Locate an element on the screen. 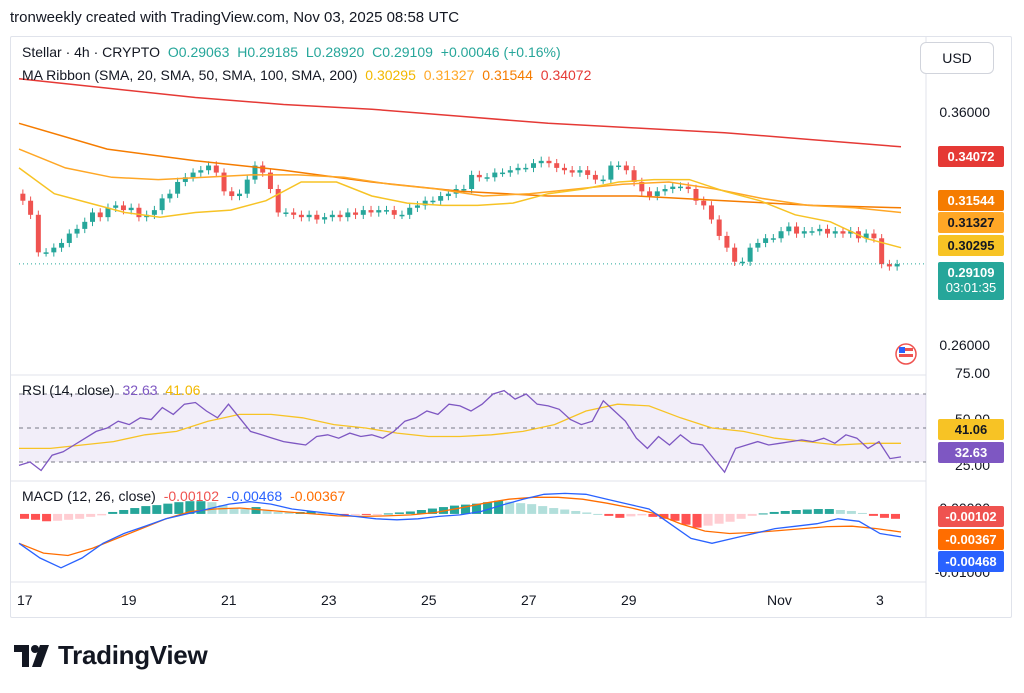 This screenshot has height=693, width=1024. brand-name: TradingView is located at coordinates (133, 655).